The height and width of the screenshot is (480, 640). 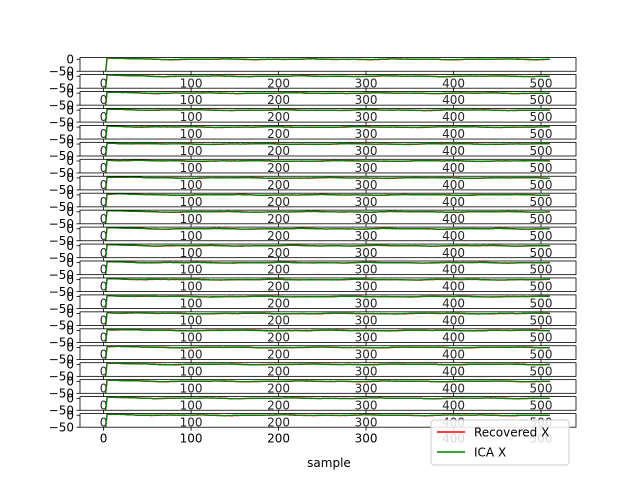 I want to click on panel-20: 0−500 100 200 300 400 500, so click(x=313, y=393).